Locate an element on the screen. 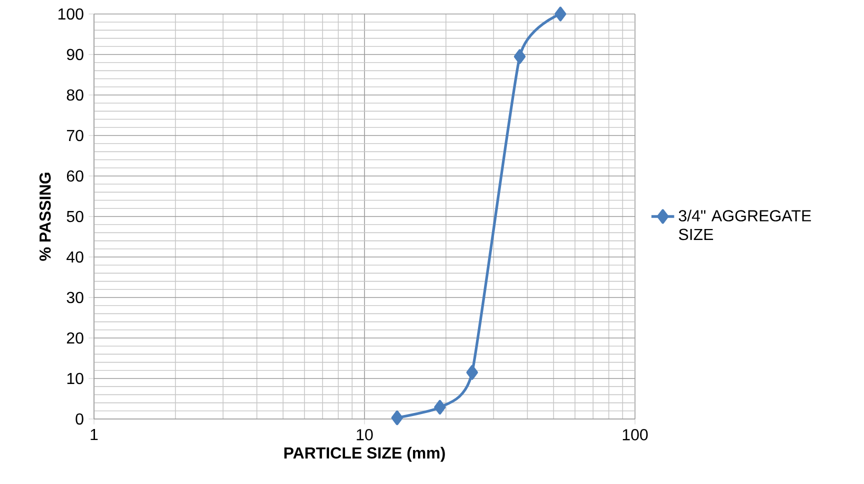 This screenshot has width=864, height=484. y-tick-label: 60 is located at coordinates (75, 176).